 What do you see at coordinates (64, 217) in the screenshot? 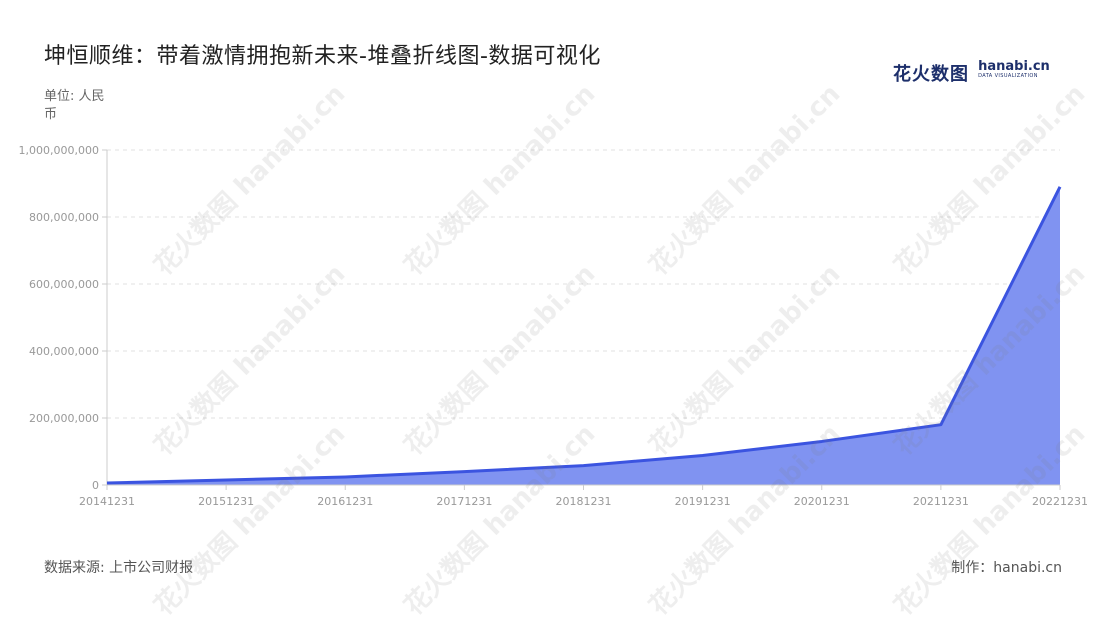
I see `y-tick-label: 800,000,000` at bounding box center [64, 217].